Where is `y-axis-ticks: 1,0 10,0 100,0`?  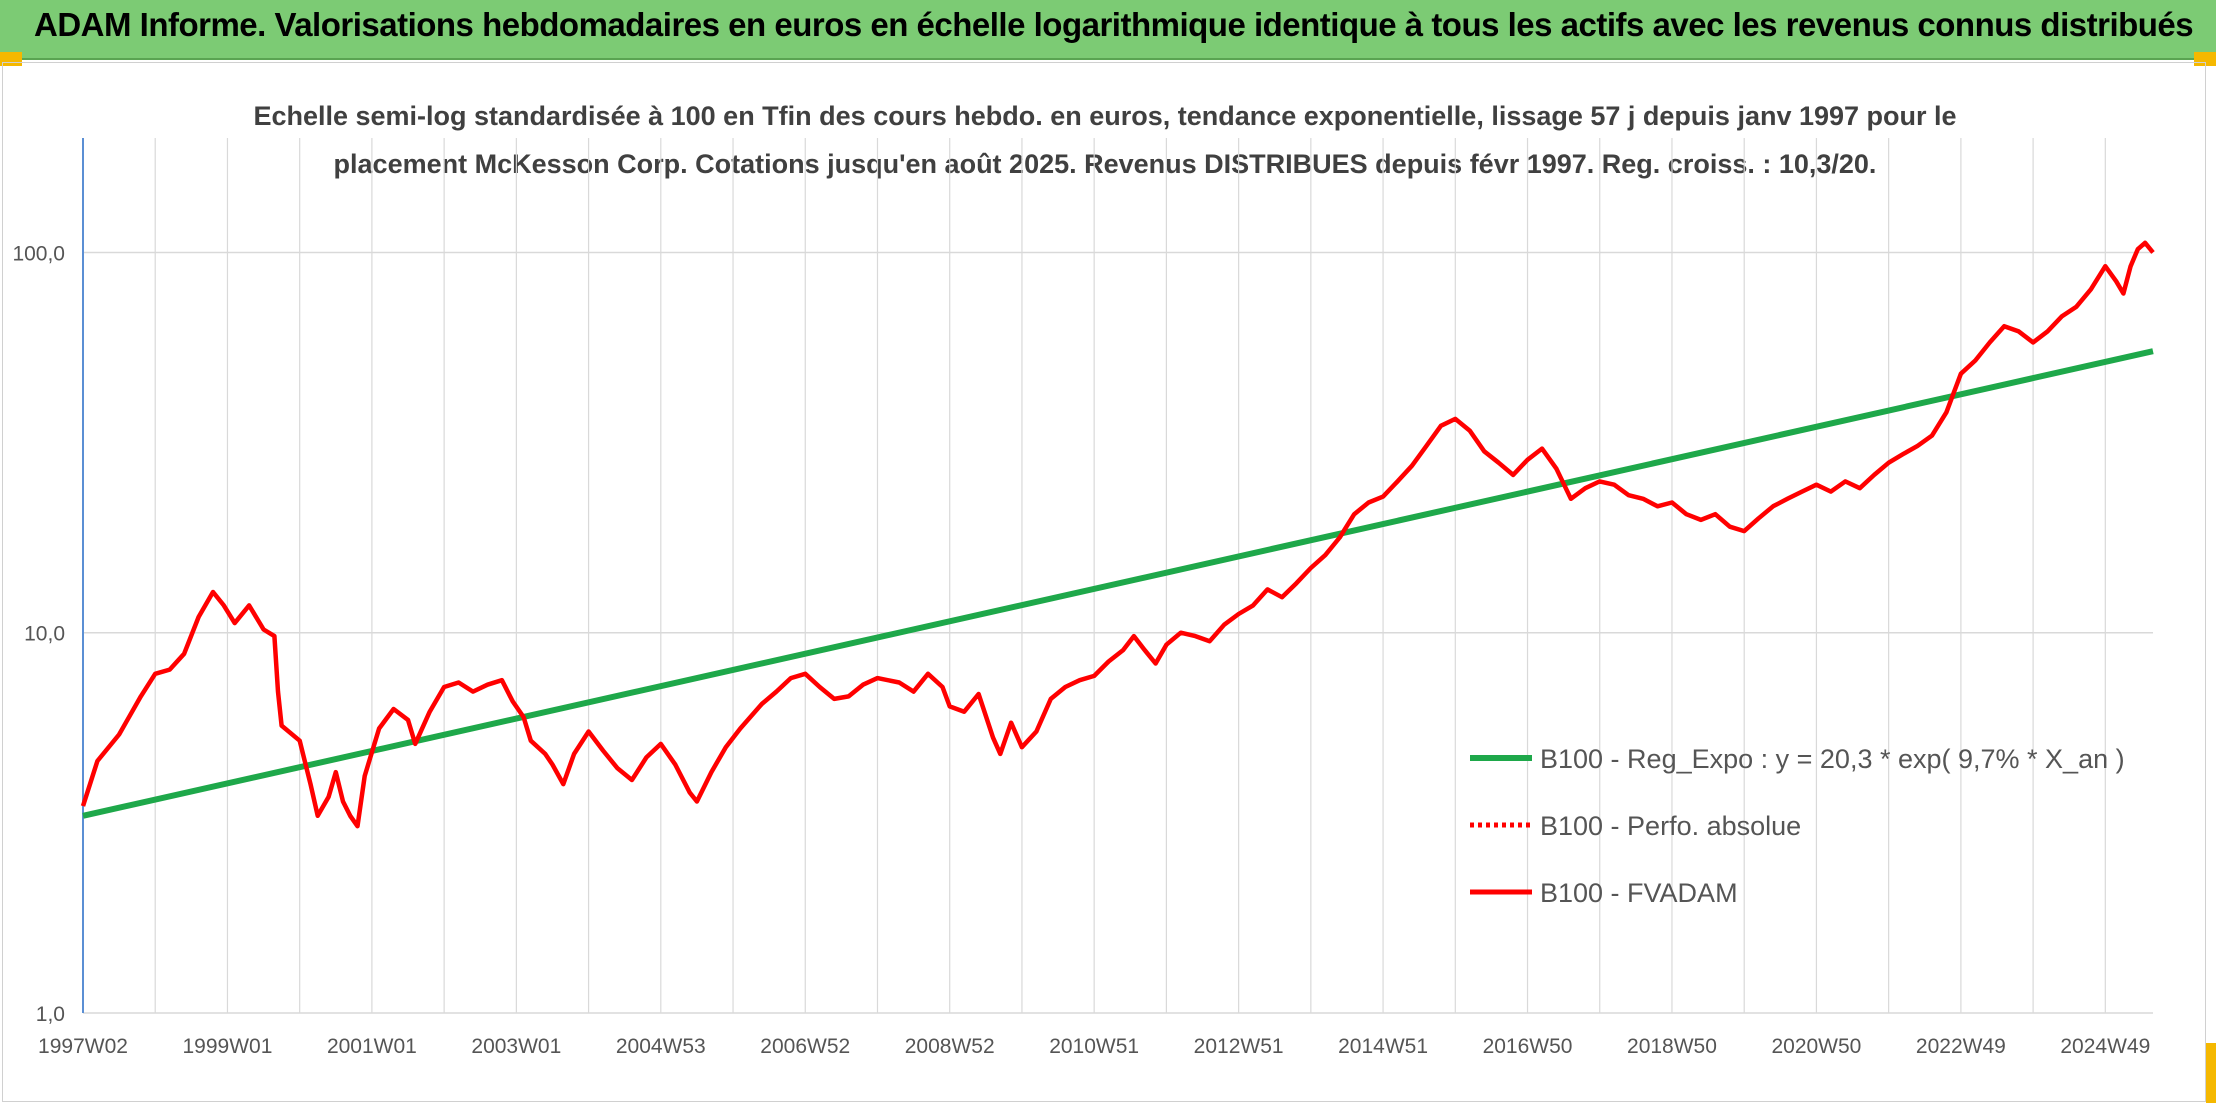 y-axis-ticks: 1,0 10,0 100,0 is located at coordinates (38, 634).